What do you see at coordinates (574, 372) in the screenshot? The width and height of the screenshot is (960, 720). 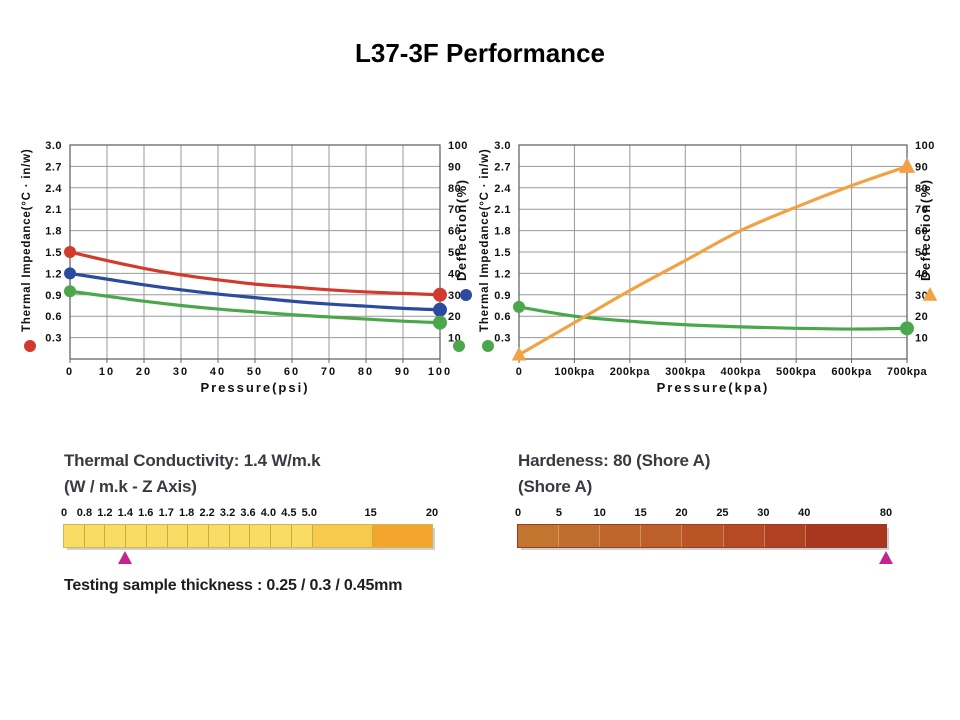 I see `x-tick-label: 100kpa` at bounding box center [574, 372].